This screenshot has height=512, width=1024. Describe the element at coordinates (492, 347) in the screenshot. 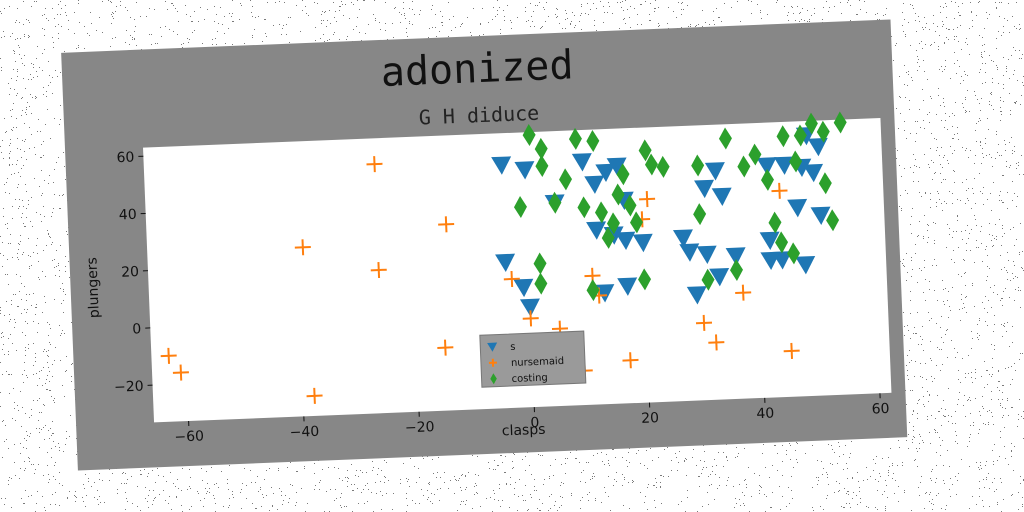

I see `legend-marker-s` at that location.